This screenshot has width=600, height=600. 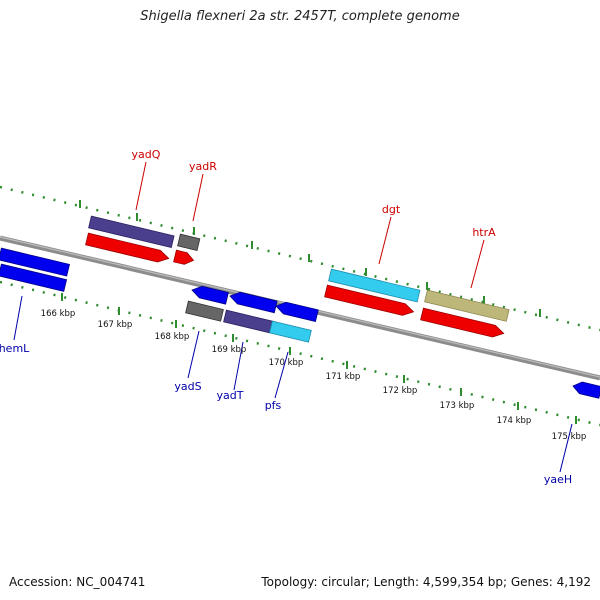 What do you see at coordinates (127, 248) in the screenshot?
I see `cds-yadQ` at bounding box center [127, 248].